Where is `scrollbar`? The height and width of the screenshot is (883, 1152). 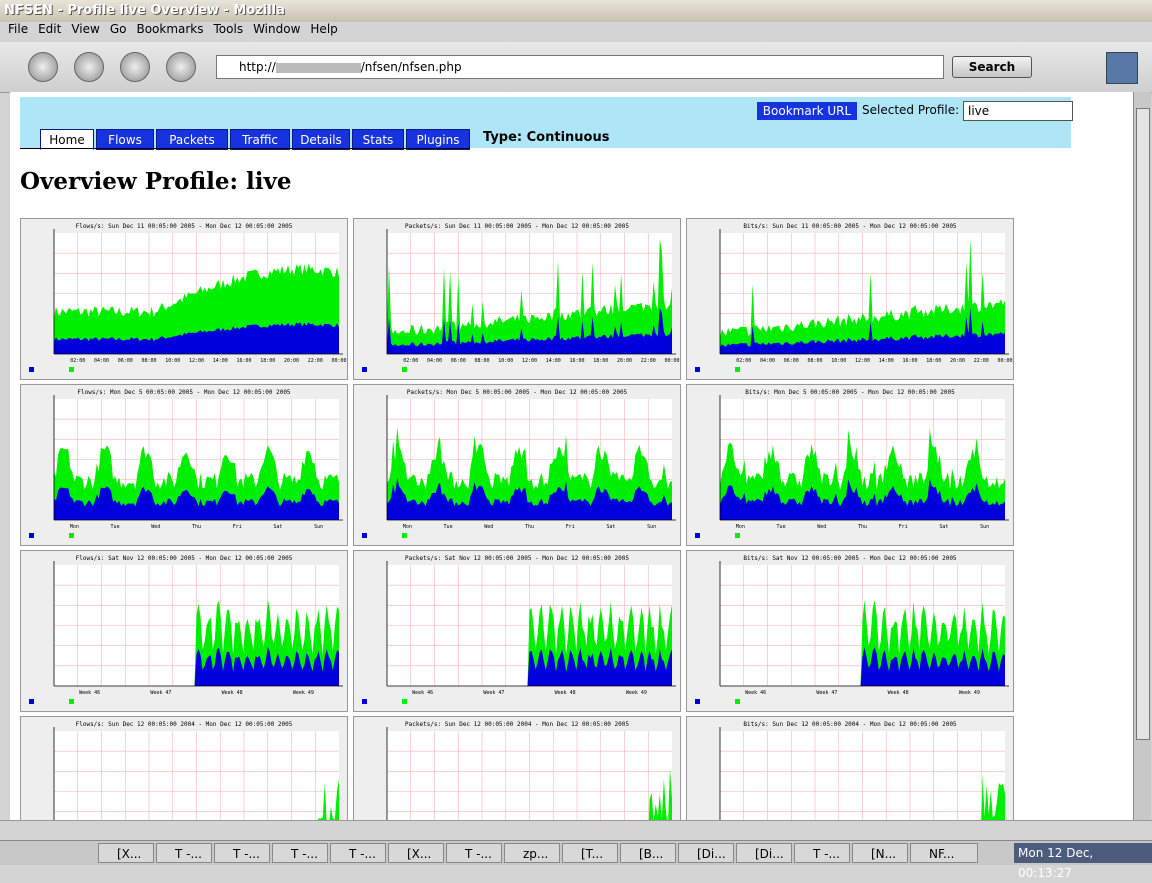 scrollbar is located at coordinates (1142, 456).